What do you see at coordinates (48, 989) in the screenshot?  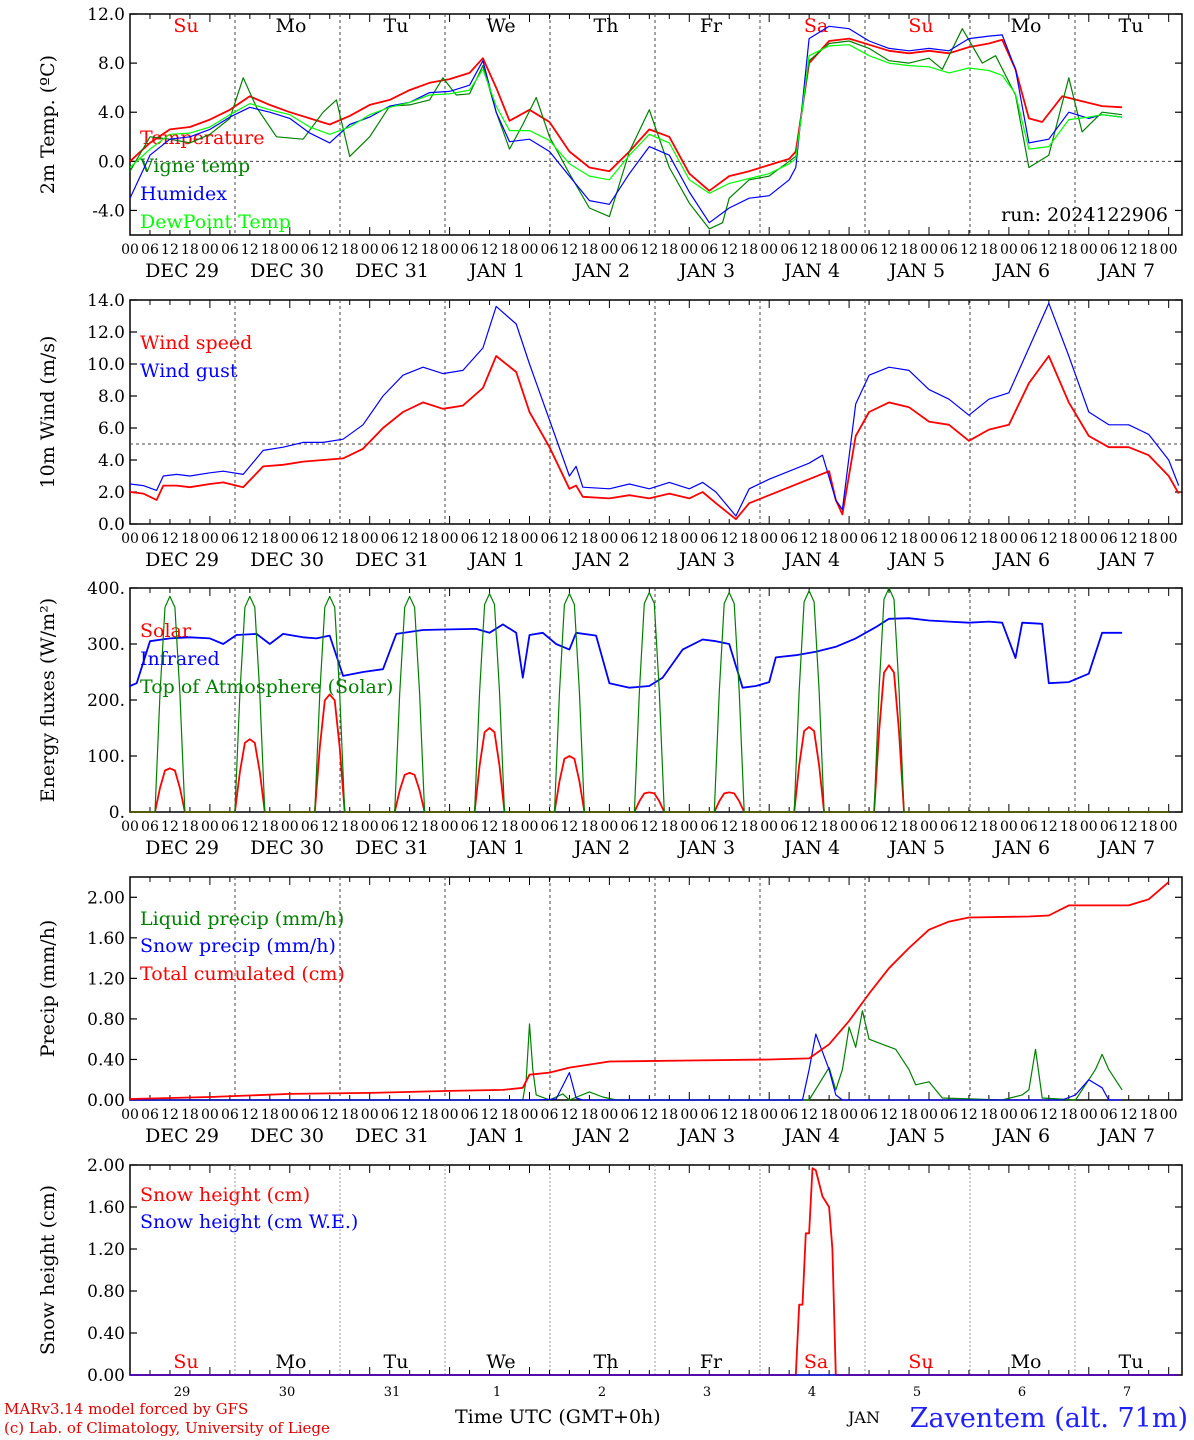 I see `y-axis-label: Precip (mm/h)` at bounding box center [48, 989].